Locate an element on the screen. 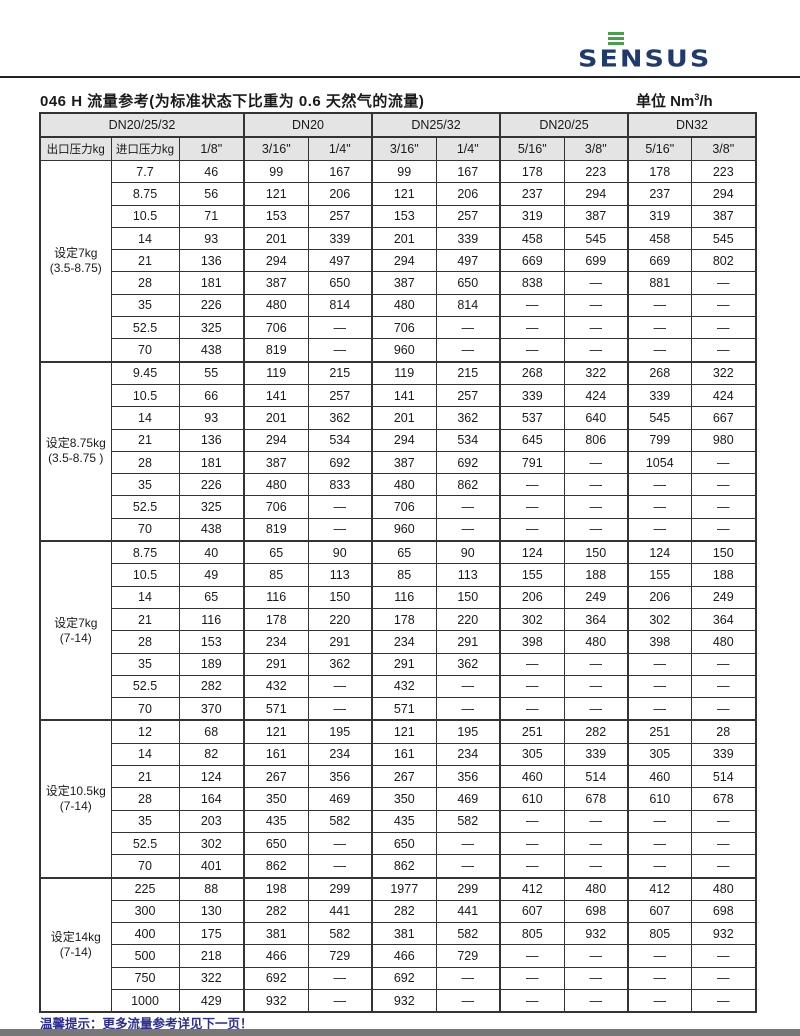  flow-cell: 178 is located at coordinates (276, 619).